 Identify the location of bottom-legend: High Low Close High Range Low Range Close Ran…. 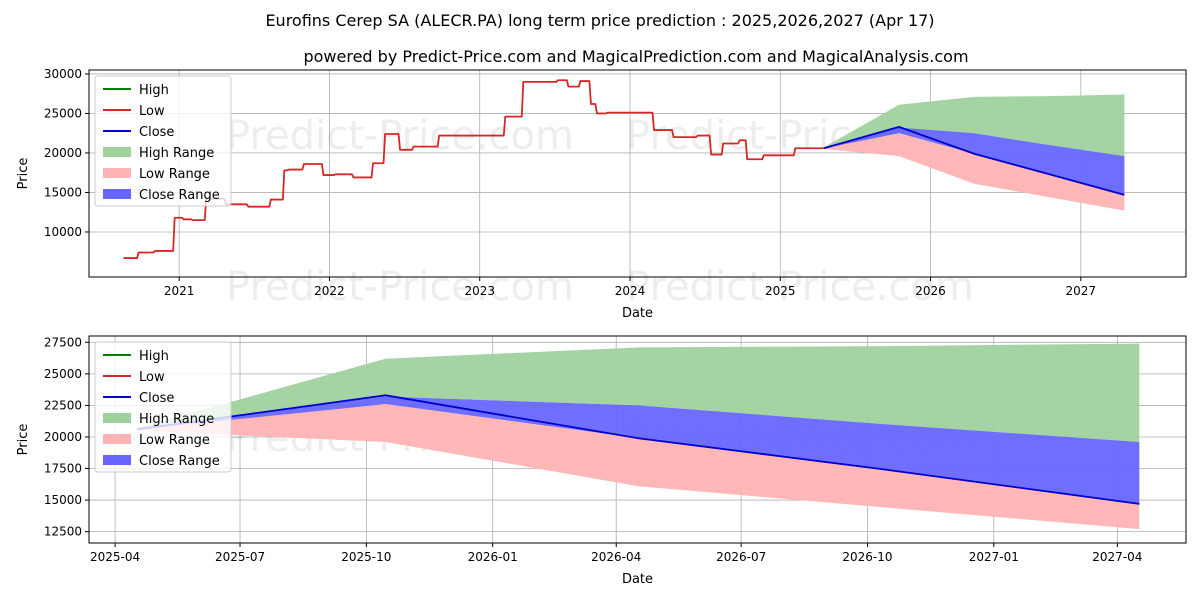
(163, 407).